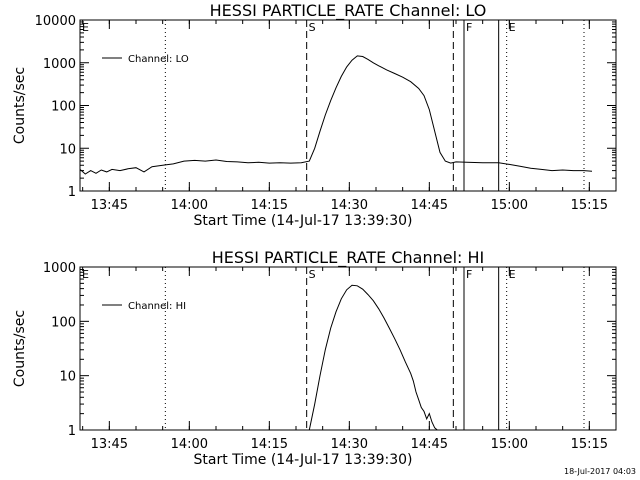 The width and height of the screenshot is (640, 480). What do you see at coordinates (157, 306) in the screenshot?
I see `legend-label: Channel: HI` at bounding box center [157, 306].